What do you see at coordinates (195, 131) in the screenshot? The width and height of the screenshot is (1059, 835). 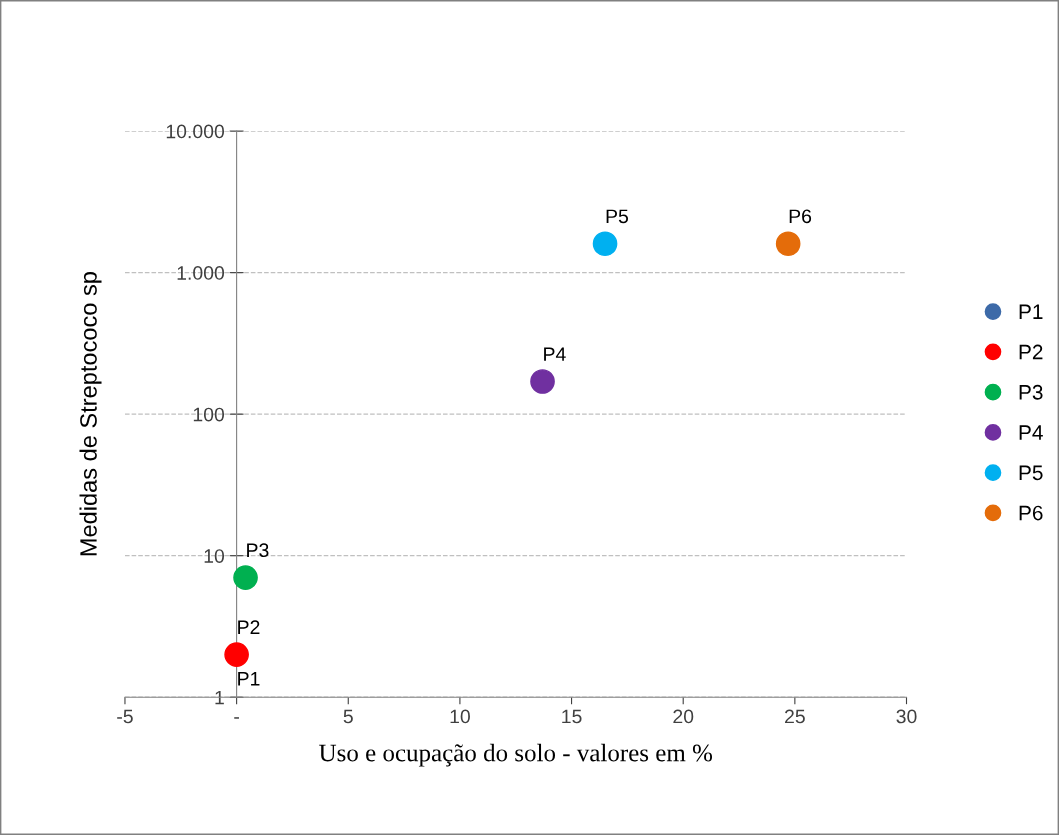 I see `y-tick-label: 10.000` at bounding box center [195, 131].